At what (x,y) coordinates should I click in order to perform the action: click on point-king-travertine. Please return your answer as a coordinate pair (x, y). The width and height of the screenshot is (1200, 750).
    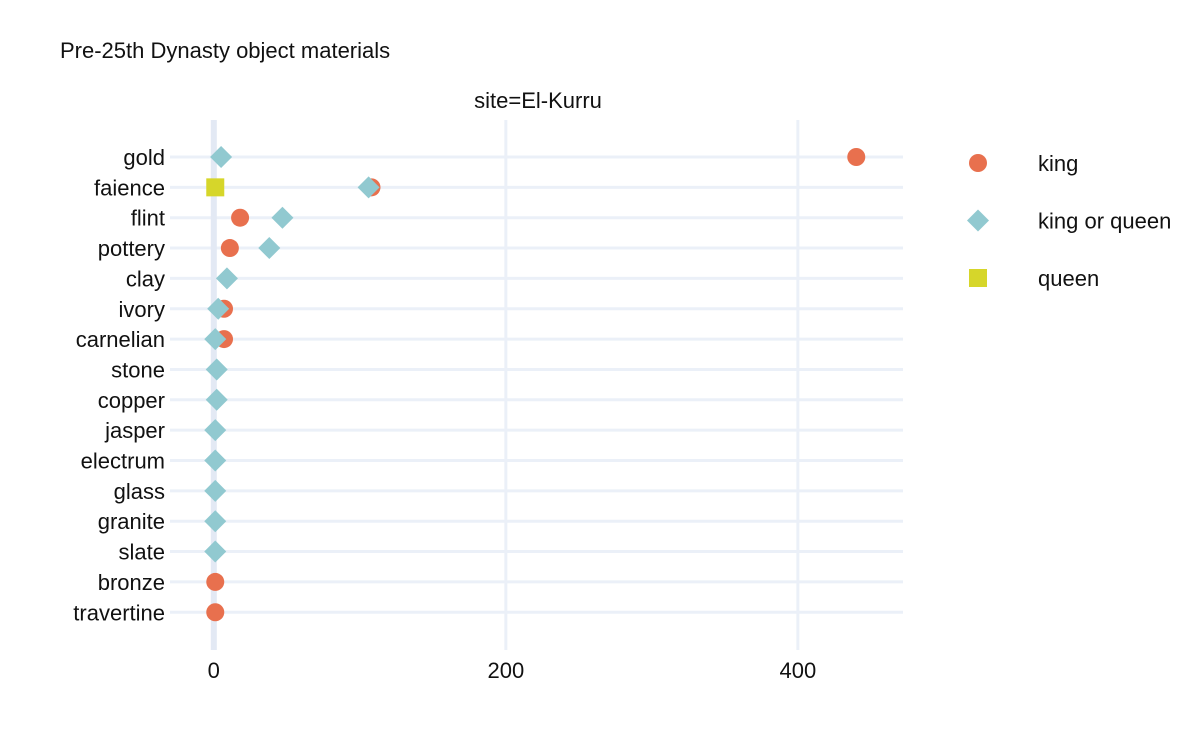
    Looking at the image, I should click on (215, 612).